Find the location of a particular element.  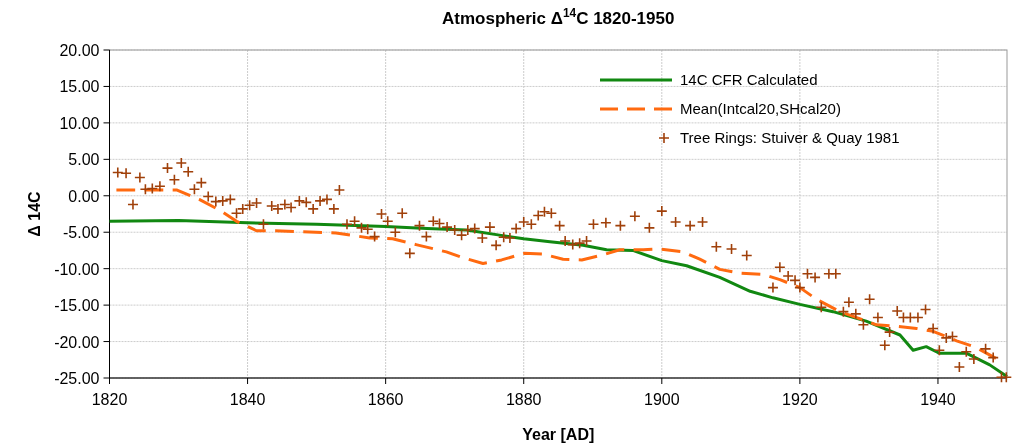

y-tick-label: 20.00 is located at coordinates (79, 50).